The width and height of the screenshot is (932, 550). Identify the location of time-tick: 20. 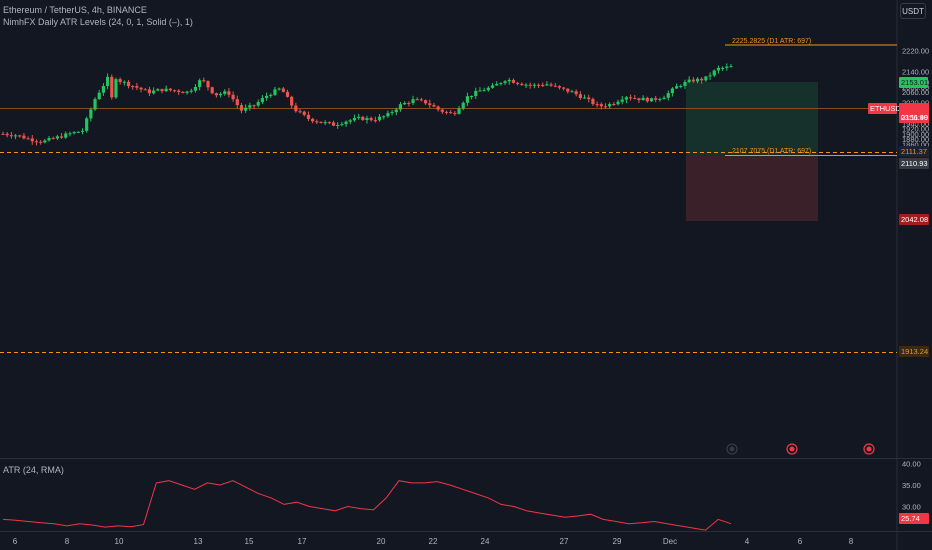
(381, 541).